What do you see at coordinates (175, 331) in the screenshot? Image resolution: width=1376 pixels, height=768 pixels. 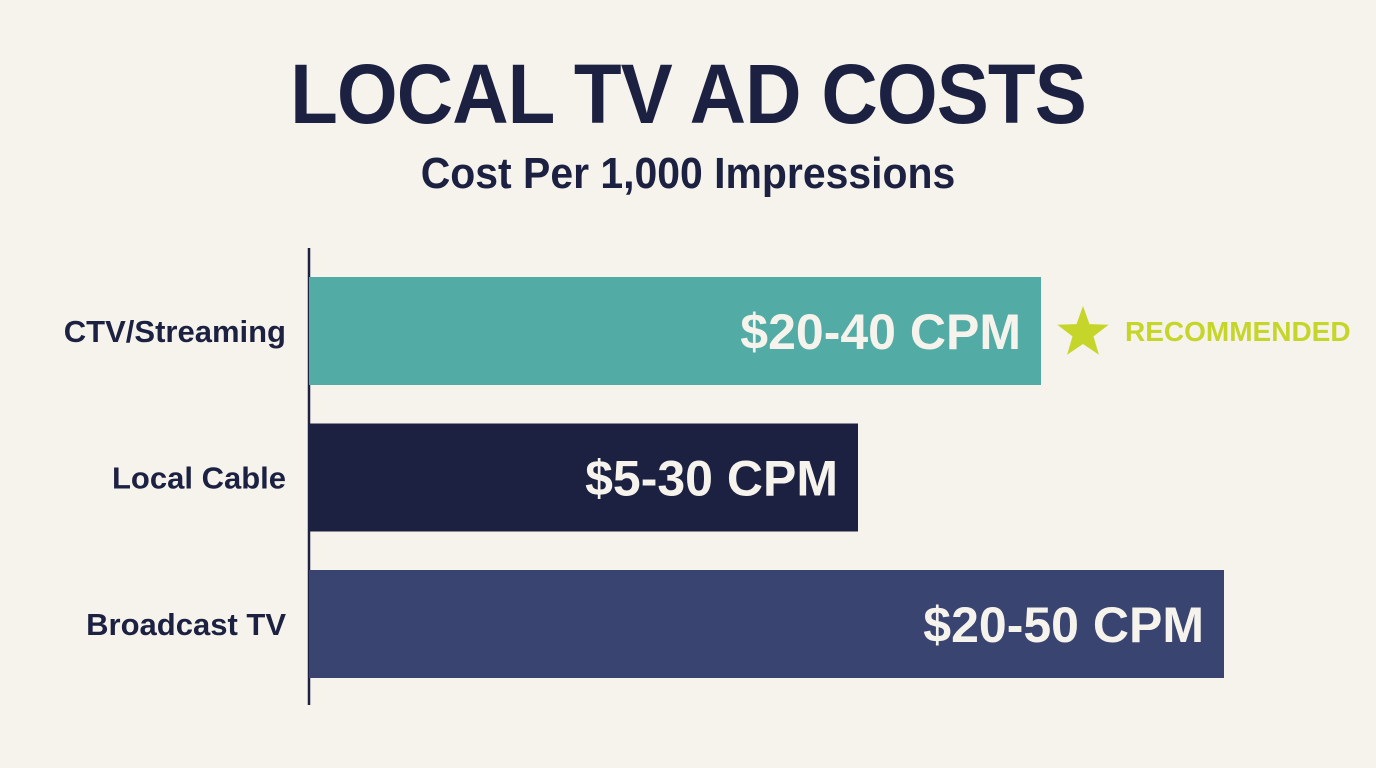 I see `category-label-1: CTV/Streaming` at bounding box center [175, 331].